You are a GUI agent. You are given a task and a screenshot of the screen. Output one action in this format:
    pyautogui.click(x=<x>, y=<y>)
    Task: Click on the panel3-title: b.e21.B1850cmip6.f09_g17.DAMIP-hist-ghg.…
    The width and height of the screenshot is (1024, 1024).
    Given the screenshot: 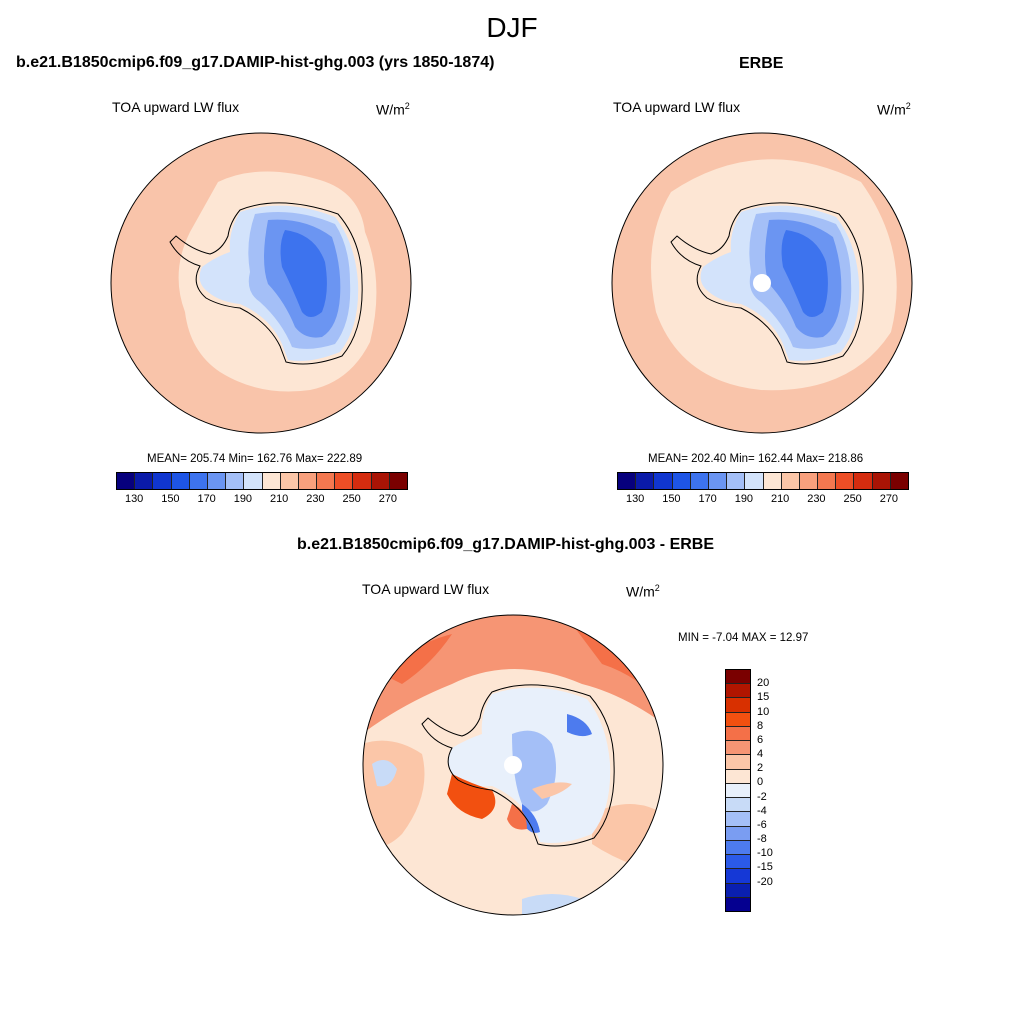 What is the action you would take?
    pyautogui.click(x=506, y=544)
    